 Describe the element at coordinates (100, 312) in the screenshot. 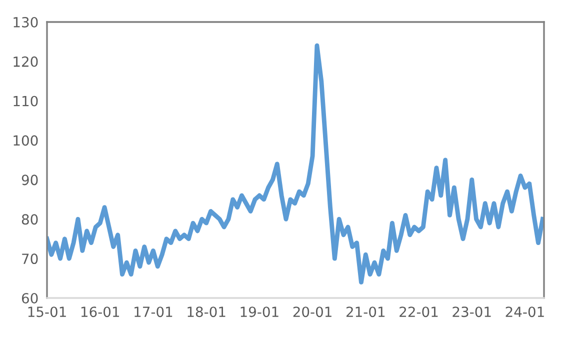

I see `x-tick-label: 16-01` at that location.